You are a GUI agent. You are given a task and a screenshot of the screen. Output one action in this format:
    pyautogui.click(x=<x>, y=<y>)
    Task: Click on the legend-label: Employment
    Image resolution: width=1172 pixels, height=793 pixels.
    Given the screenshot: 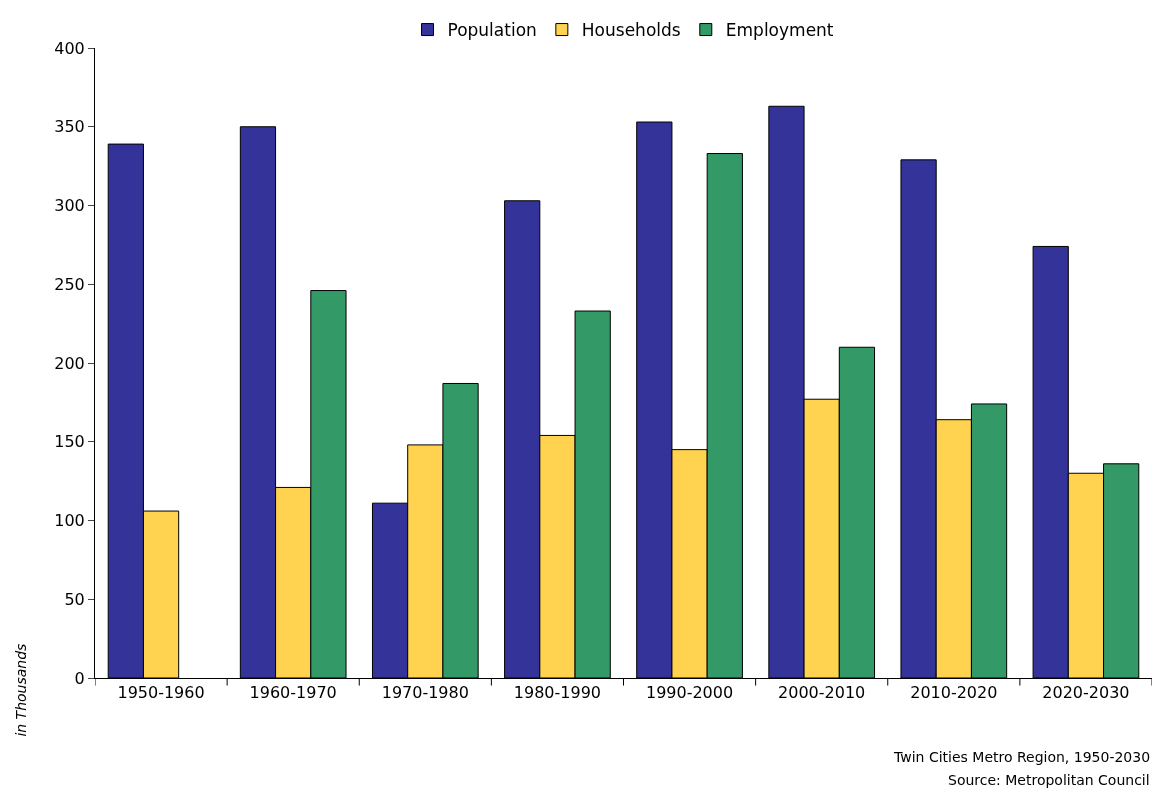 What is the action you would take?
    pyautogui.click(x=779, y=30)
    